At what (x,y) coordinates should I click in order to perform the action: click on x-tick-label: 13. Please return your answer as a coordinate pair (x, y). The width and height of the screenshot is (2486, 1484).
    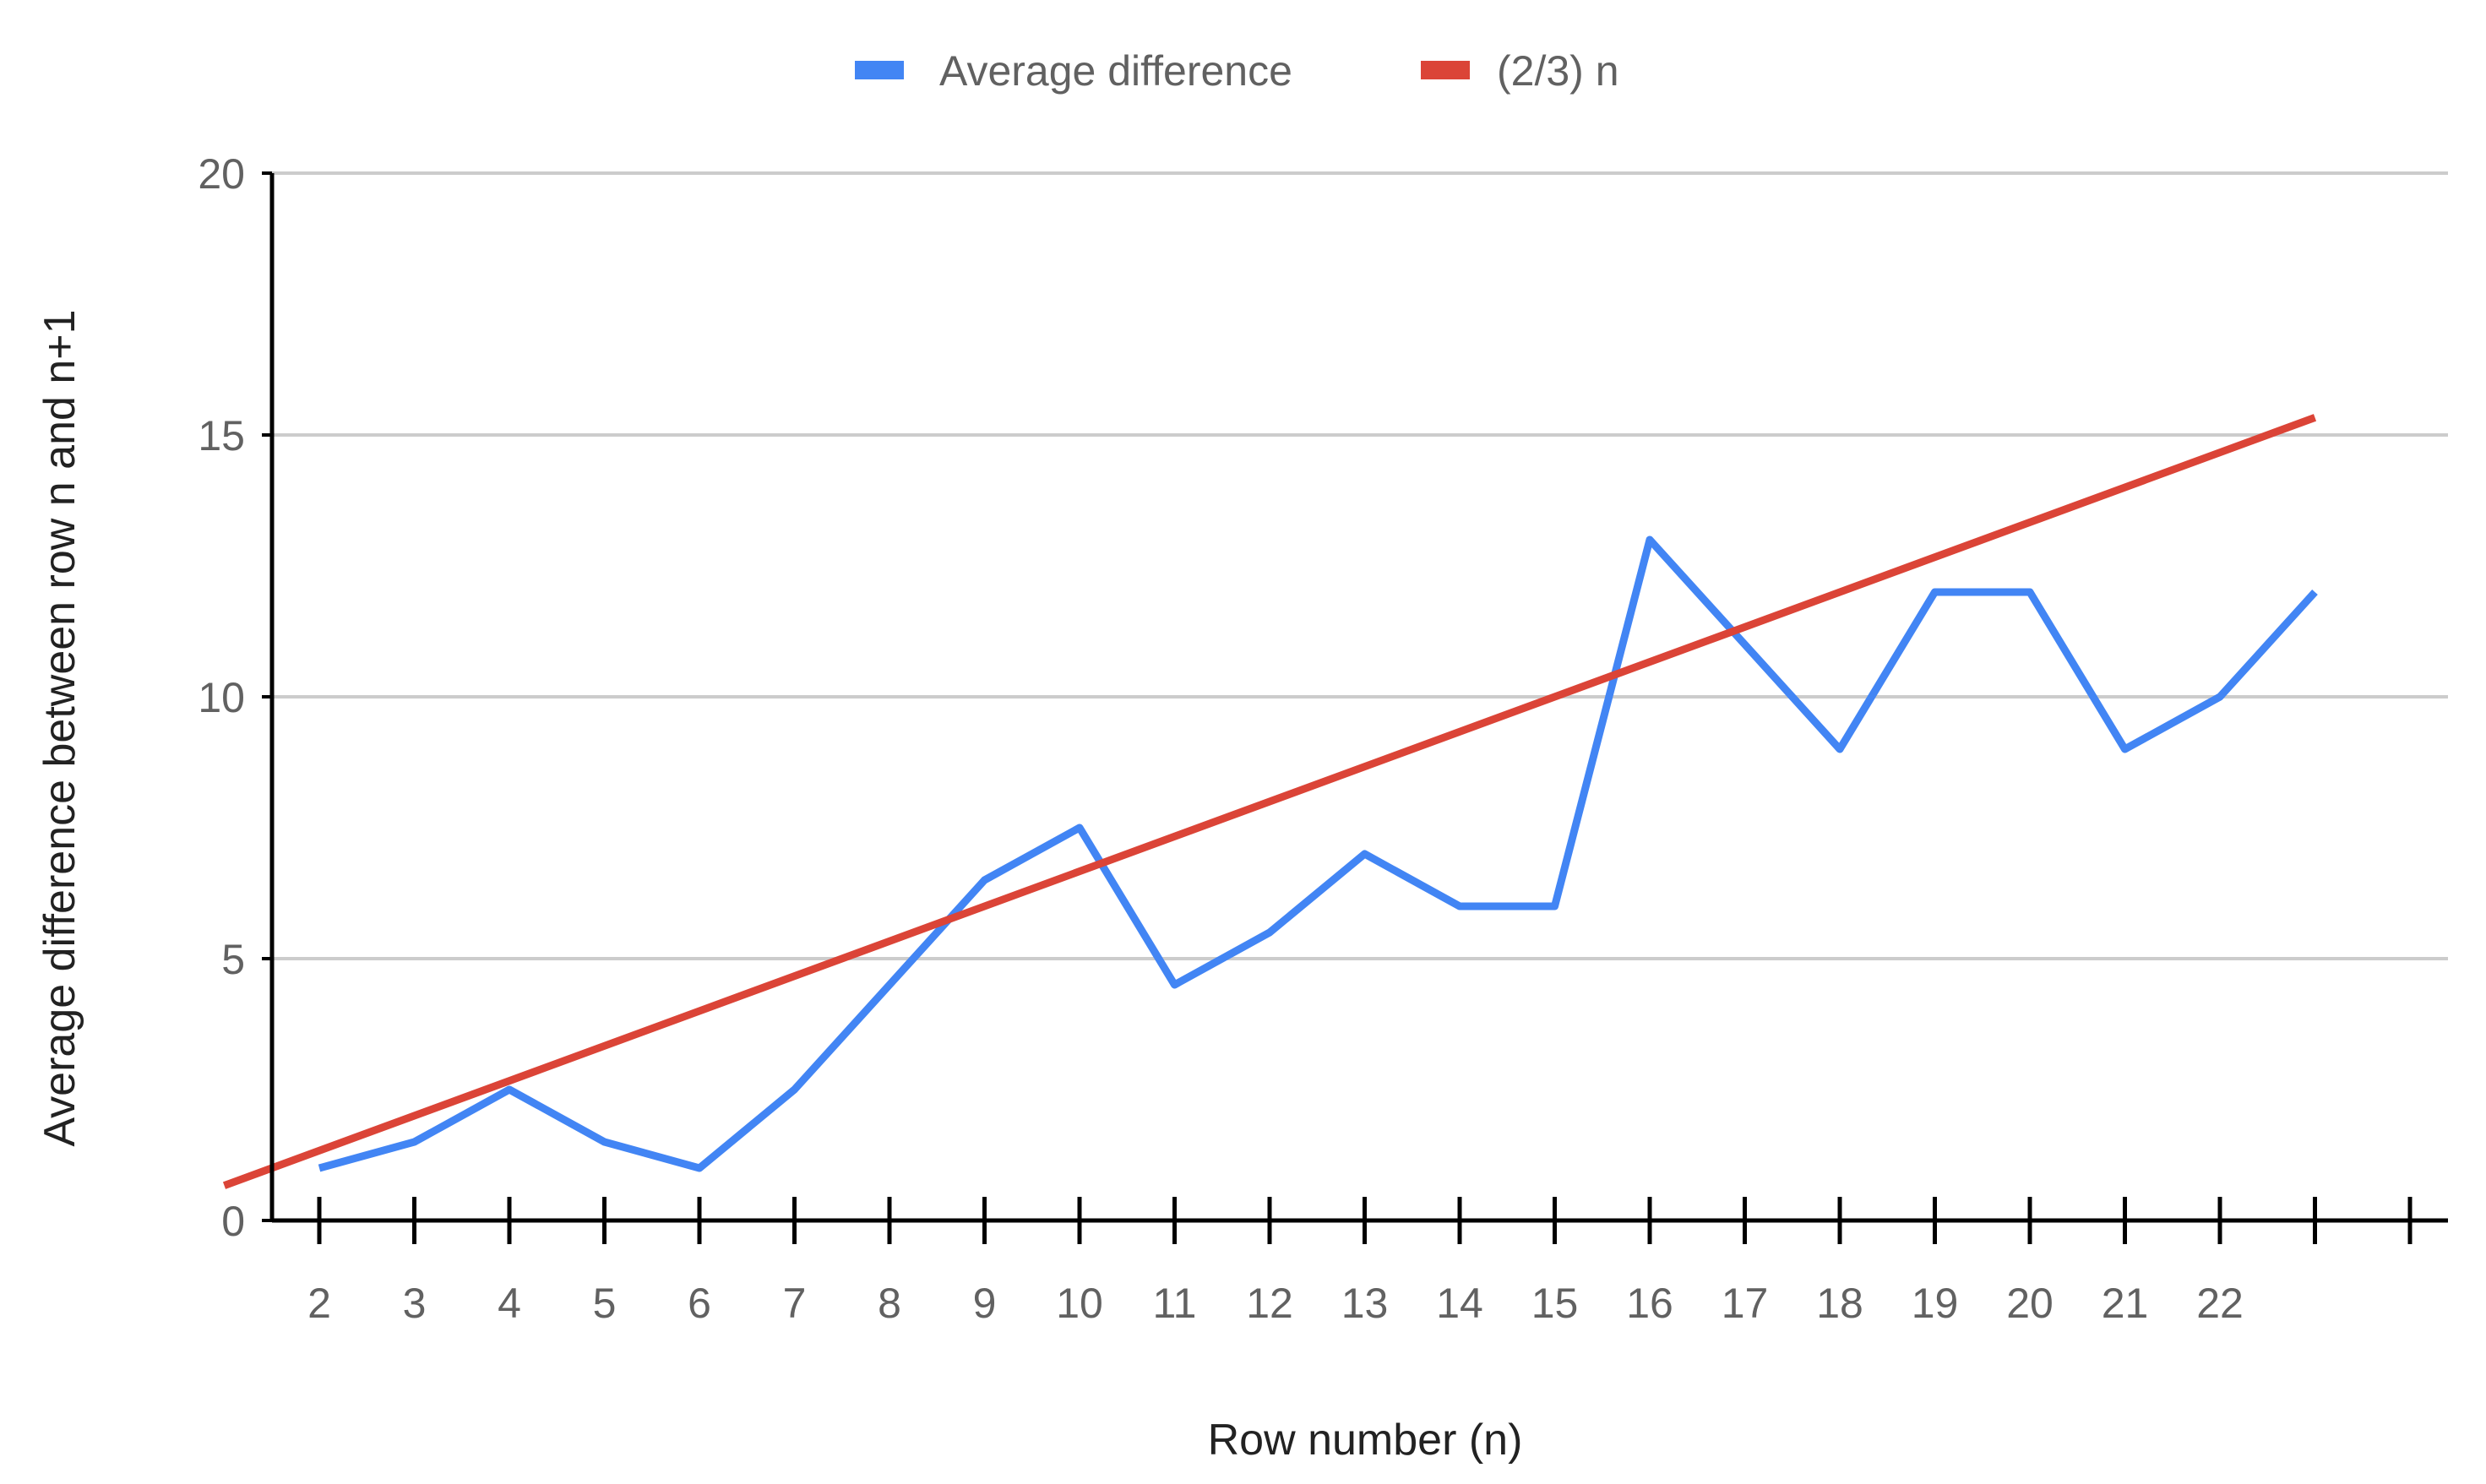
    Looking at the image, I should click on (1365, 1303).